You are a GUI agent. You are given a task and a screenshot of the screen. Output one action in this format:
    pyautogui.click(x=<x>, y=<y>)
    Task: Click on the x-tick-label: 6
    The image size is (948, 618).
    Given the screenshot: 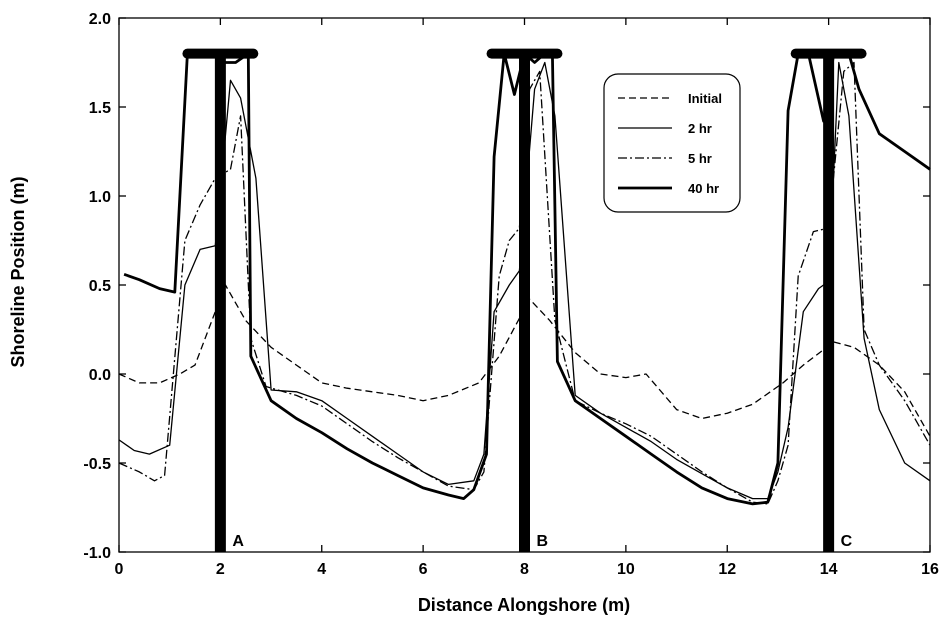 What is the action you would take?
    pyautogui.click(x=423, y=569)
    